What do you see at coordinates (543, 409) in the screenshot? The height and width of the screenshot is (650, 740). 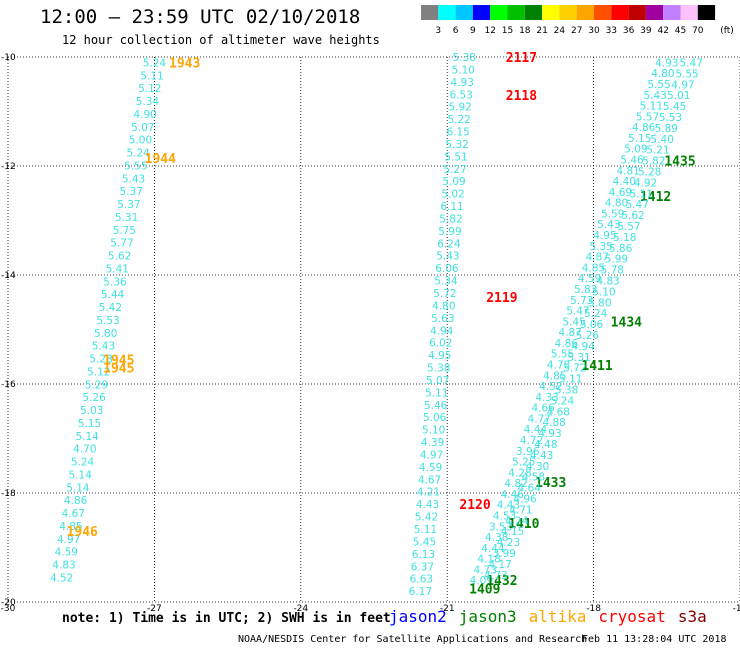 I see `swh-value-label: 4.66` at bounding box center [543, 409].